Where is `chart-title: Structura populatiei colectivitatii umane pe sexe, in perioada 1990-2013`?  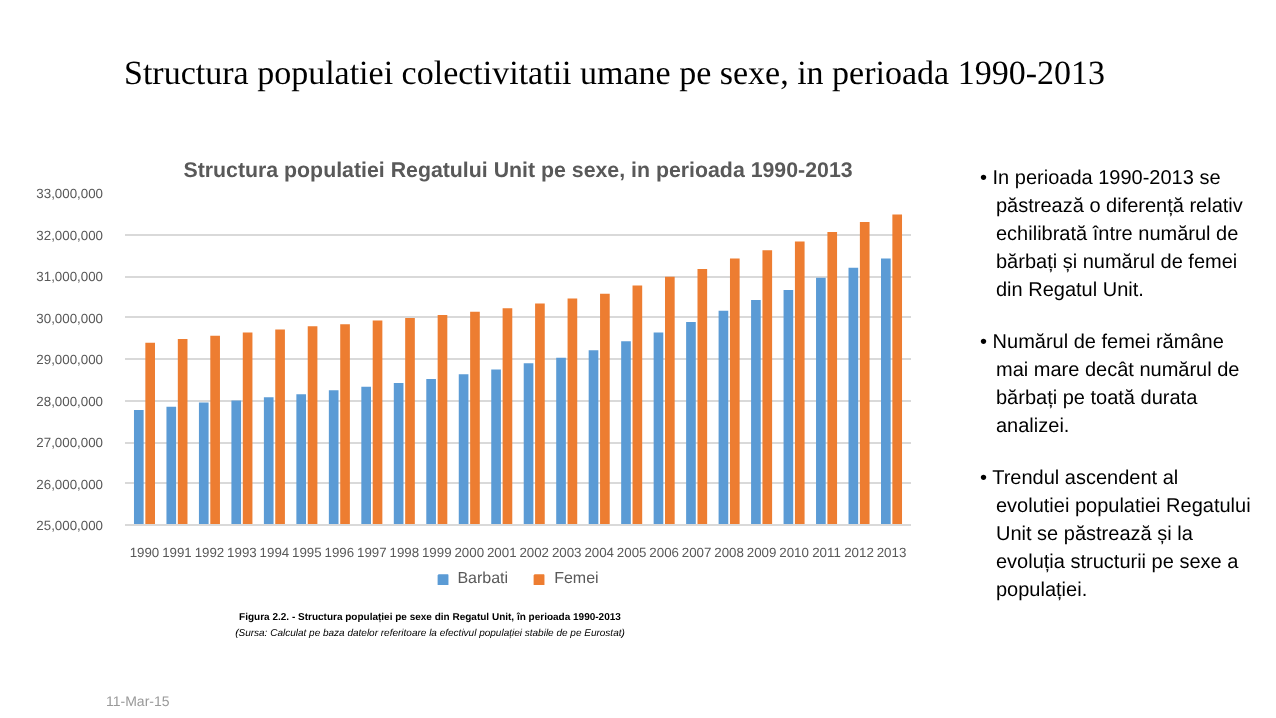 chart-title: Structura populatiei colectivitatii umane pe sexe, in perioada 1990-2013 is located at coordinates (613, 74).